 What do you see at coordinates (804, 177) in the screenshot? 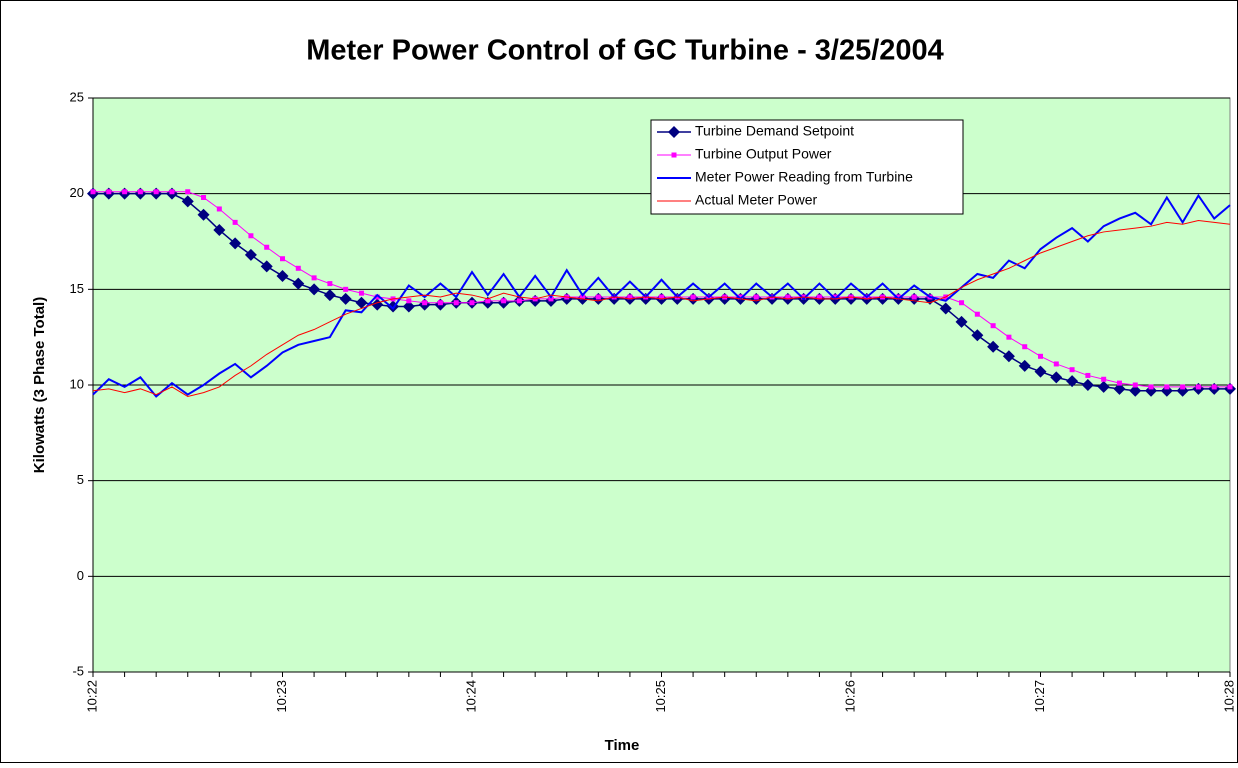
I see `legend-label: Meter Power Reading from Turbine` at bounding box center [804, 177].